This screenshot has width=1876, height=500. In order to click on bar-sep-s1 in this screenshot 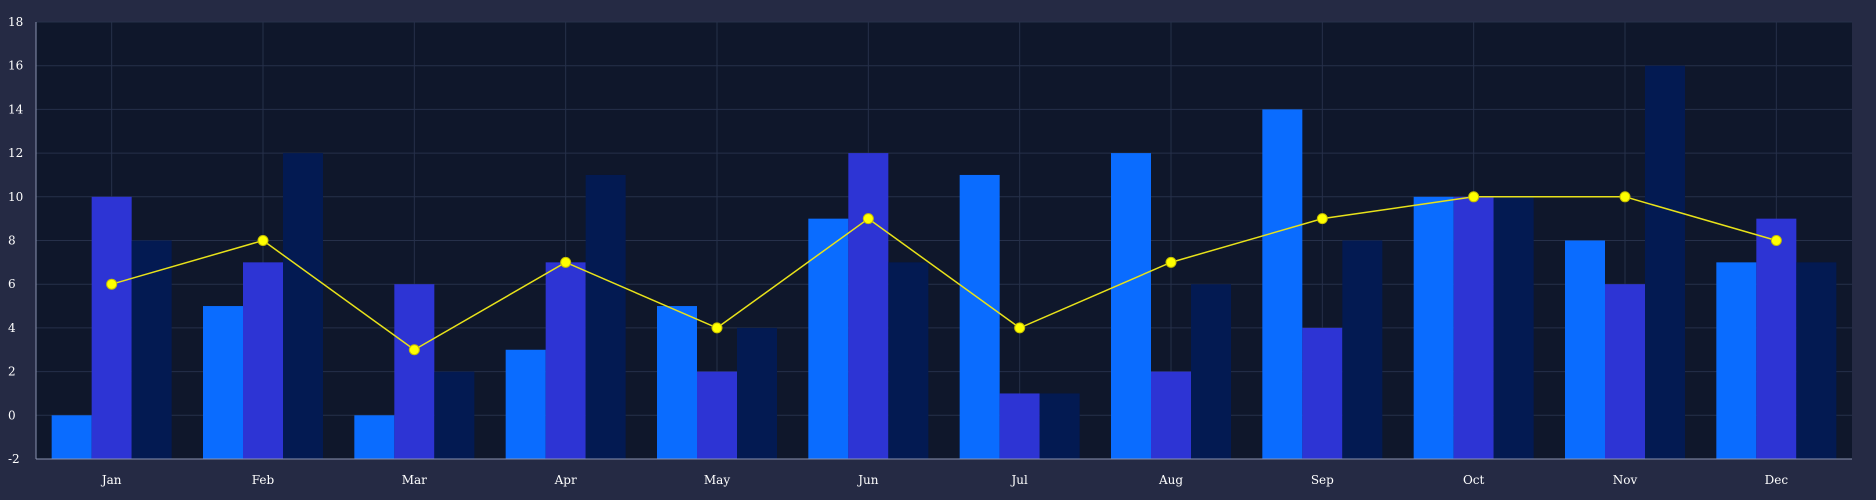, I will do `click(1282, 284)`.